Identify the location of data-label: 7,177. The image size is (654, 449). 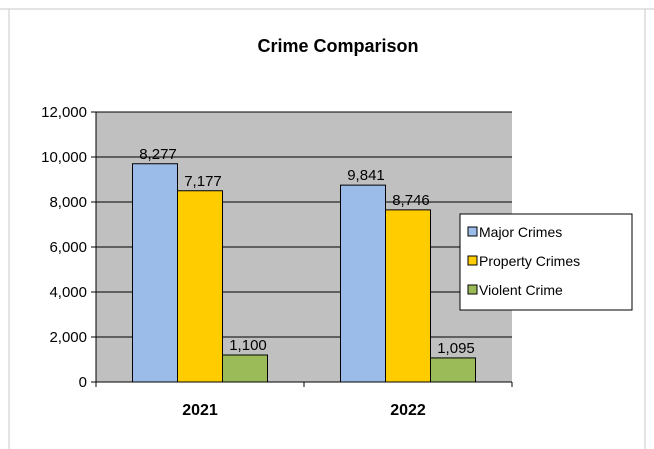
(203, 181).